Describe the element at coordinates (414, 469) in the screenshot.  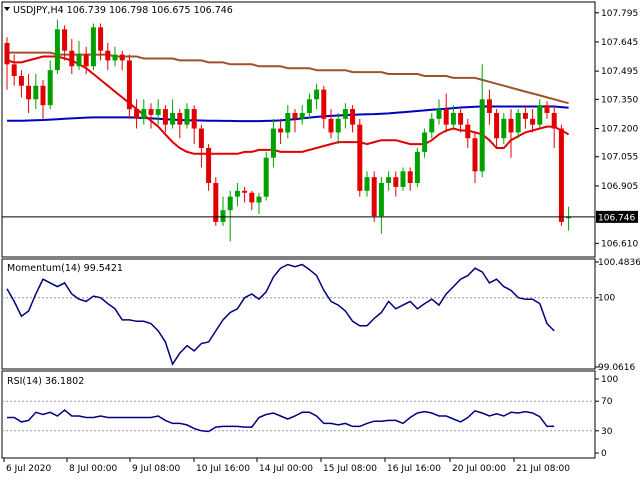
I see `time-tick-label: 16 Jul 16:00` at that location.